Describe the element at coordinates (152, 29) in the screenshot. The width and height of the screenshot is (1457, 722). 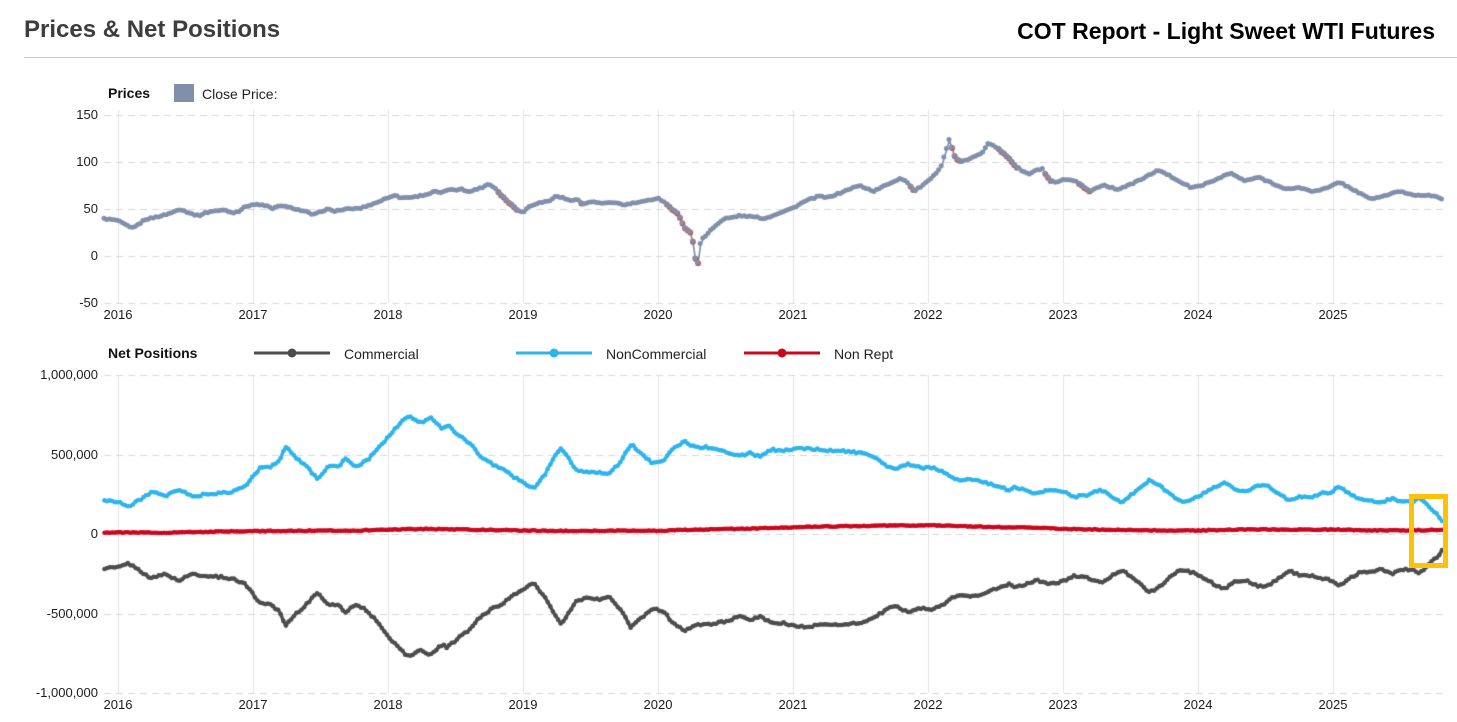
I see `page-title: Prices & Net Positions` at that location.